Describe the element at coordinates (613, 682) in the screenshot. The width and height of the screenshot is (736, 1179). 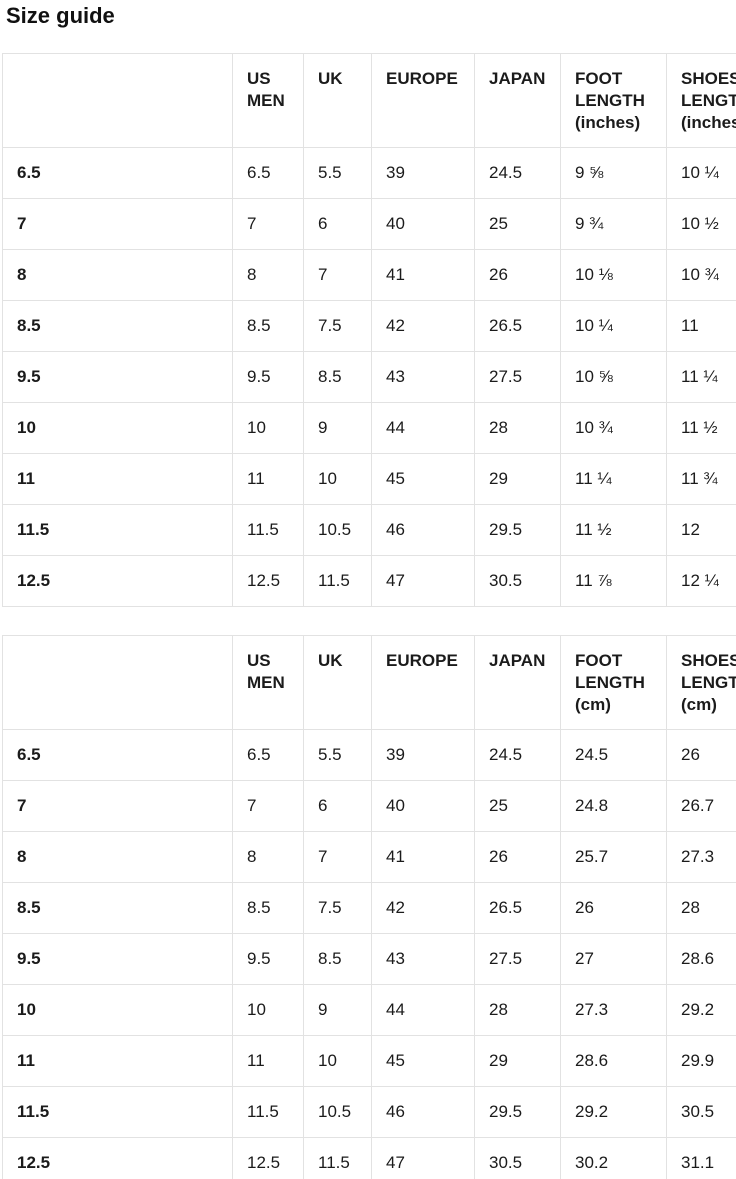
I see `column-header: FOOT LENGTH (cm)` at that location.